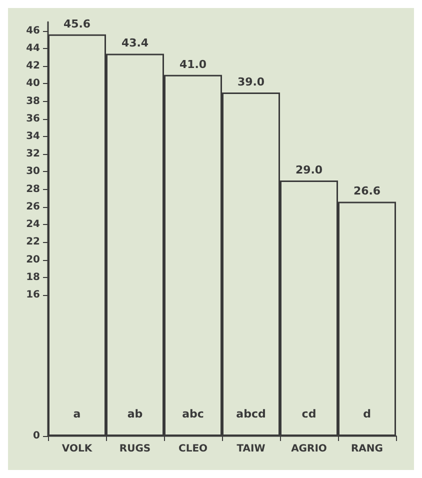  Describe the element at coordinates (135, 43) in the screenshot. I see `data-label: 43.4` at that location.